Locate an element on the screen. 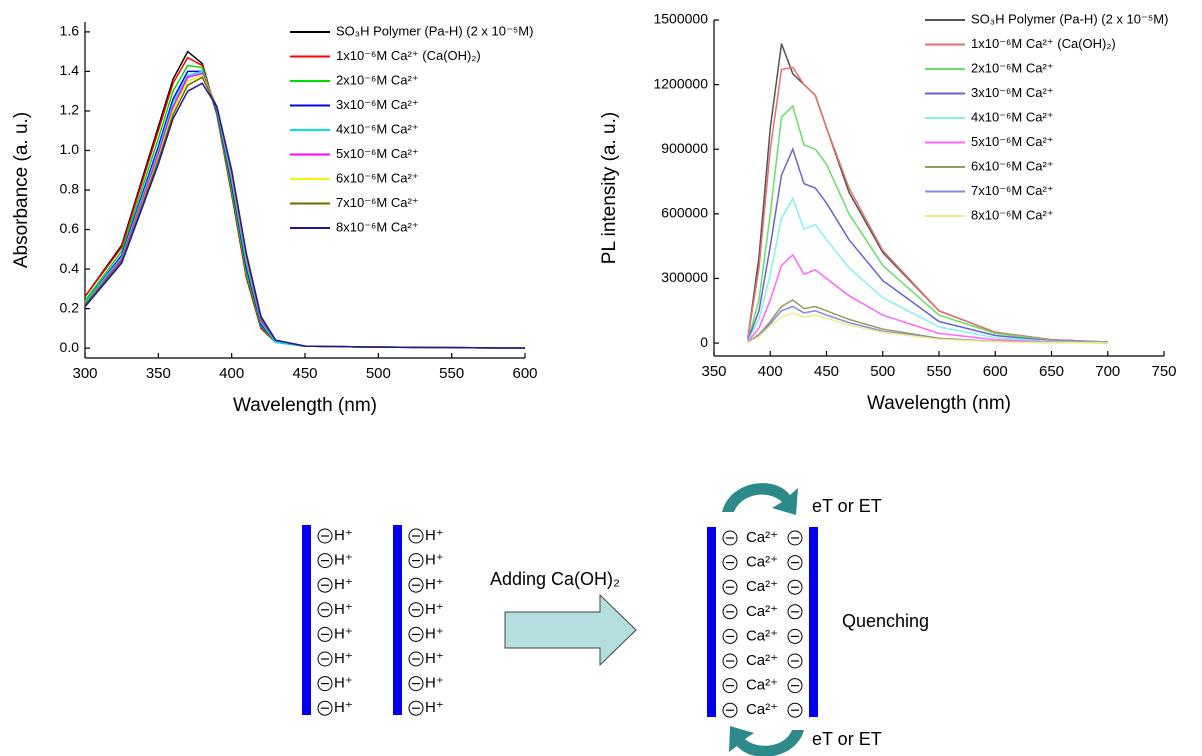 The height and width of the screenshot is (756, 1202). process-label: Adding Ca(OH)₂ is located at coordinates (555, 579).